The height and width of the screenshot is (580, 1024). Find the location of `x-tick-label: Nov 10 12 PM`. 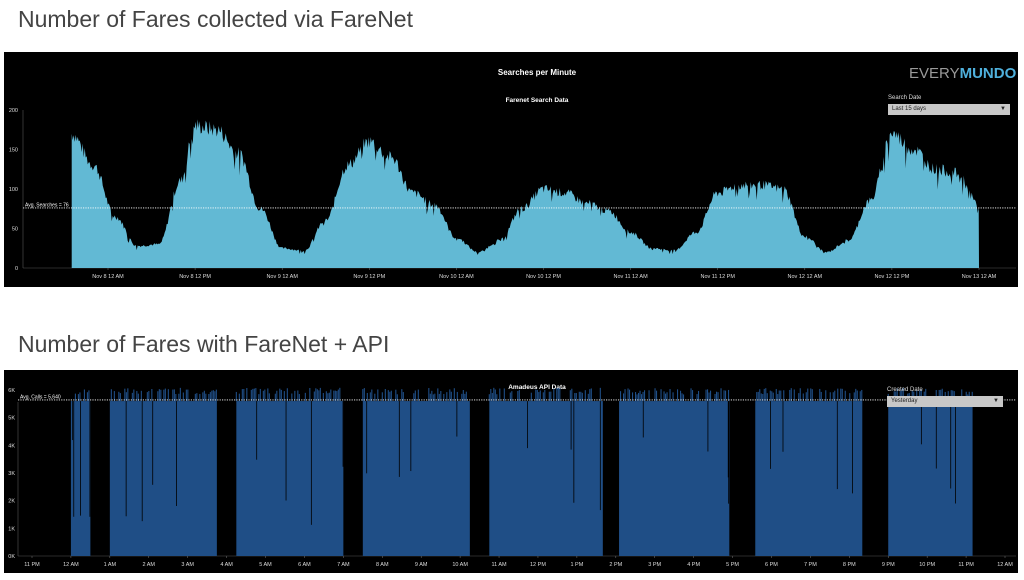

x-tick-label: Nov 10 12 PM is located at coordinates (543, 277).